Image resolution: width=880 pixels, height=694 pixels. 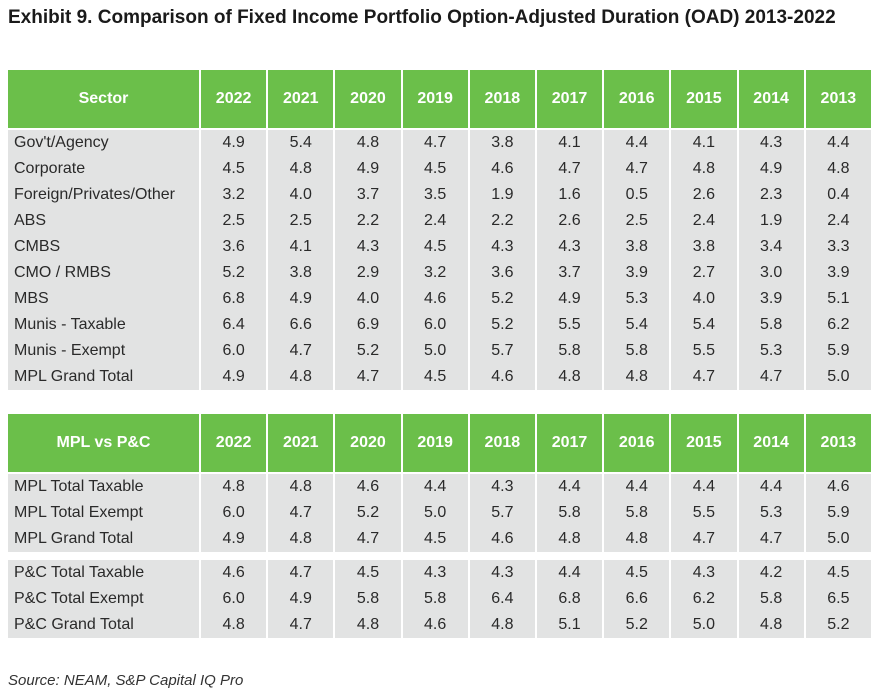 What do you see at coordinates (104, 625) in the screenshot?
I see `row-label: P&C Grand Total` at bounding box center [104, 625].